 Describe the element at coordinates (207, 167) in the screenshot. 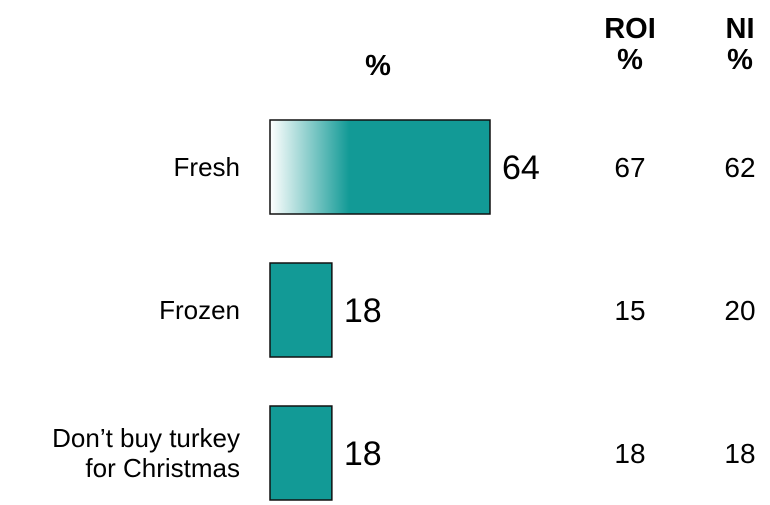

I see `category-label: Fresh` at that location.